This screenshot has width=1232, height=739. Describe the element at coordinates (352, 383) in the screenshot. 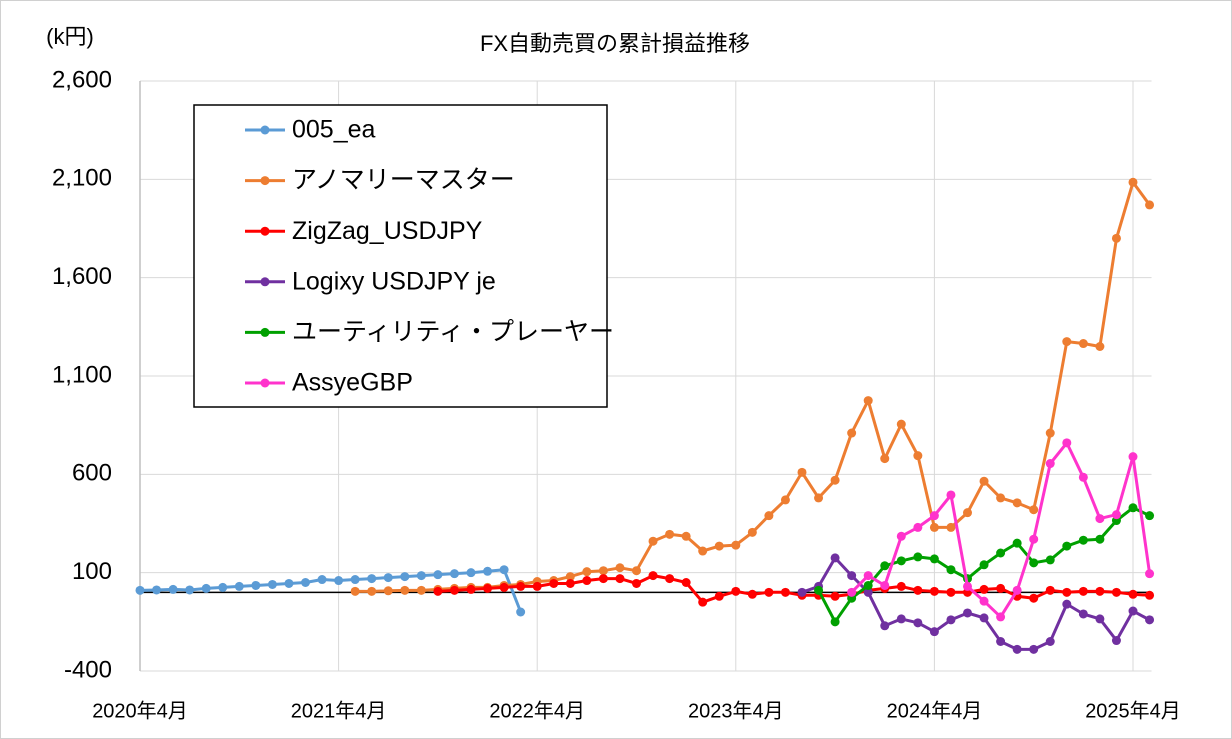

I see `legend-label: AssyeGBP` at that location.